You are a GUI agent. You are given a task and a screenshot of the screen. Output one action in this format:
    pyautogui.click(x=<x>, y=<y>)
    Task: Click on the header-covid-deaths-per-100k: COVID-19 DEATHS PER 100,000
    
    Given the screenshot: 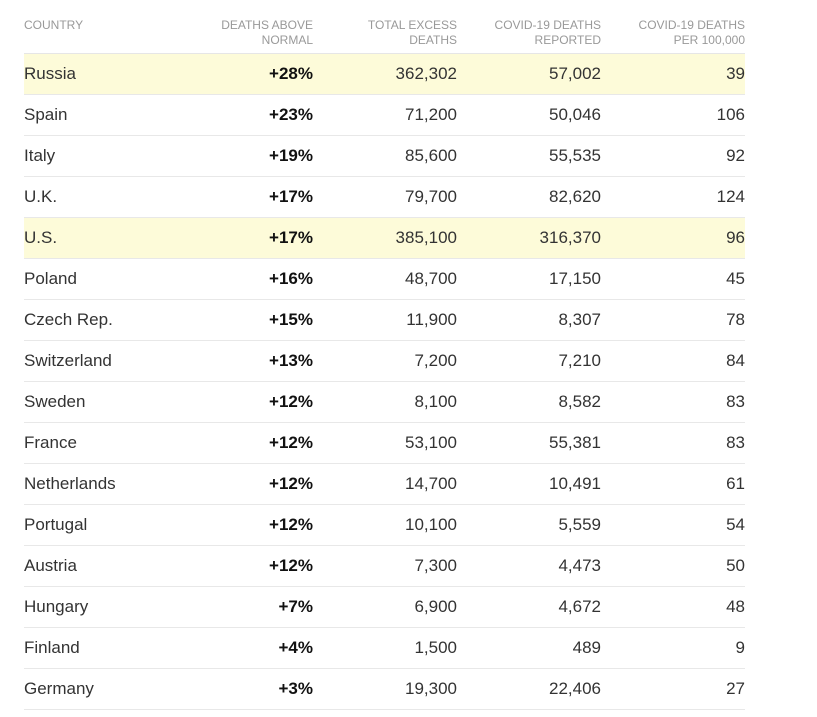 What is the action you would take?
    pyautogui.click(x=673, y=26)
    